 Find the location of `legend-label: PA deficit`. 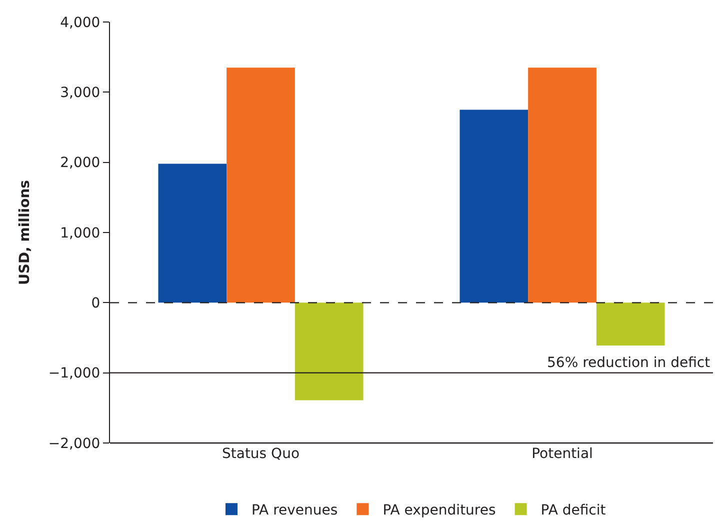

legend-label: PA deficit is located at coordinates (573, 510).